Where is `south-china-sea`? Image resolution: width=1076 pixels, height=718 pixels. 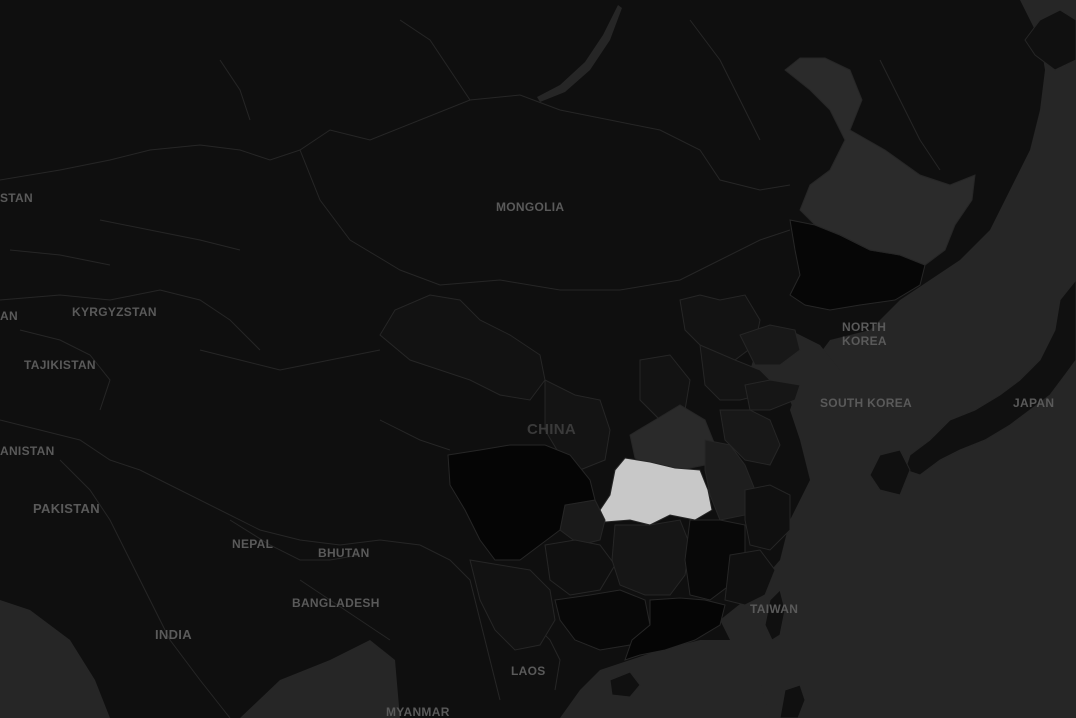 south-china-sea is located at coordinates (665, 679).